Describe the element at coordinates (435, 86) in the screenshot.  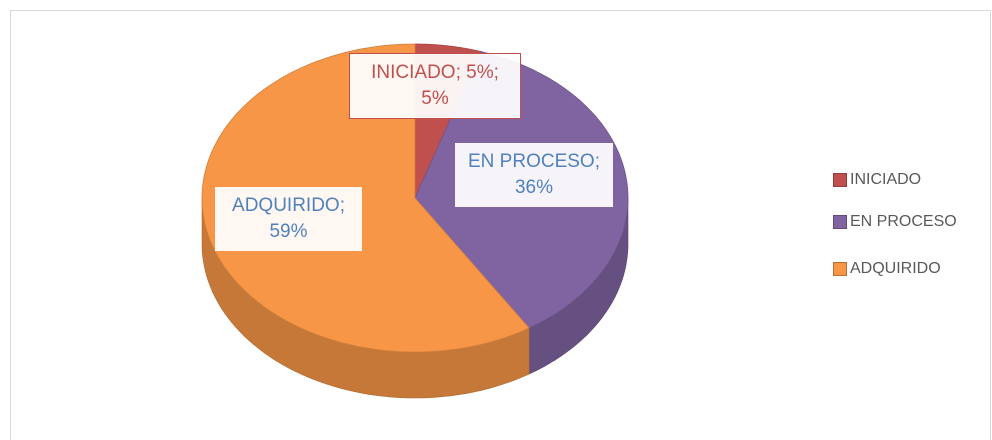
I see `data-label: INICIADO; 5%; 5%` at that location.